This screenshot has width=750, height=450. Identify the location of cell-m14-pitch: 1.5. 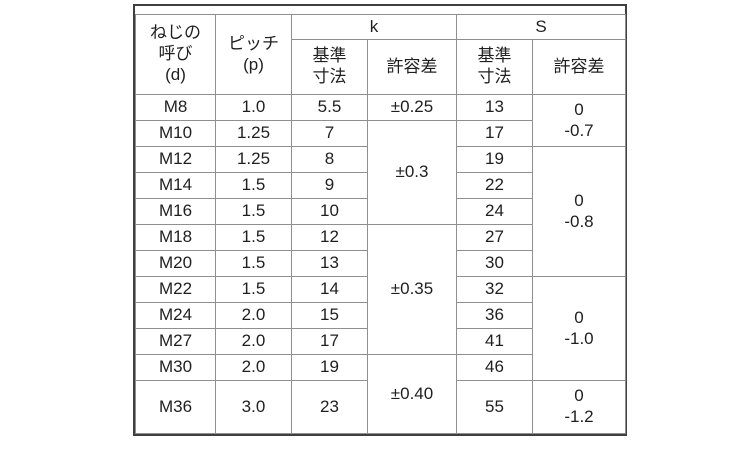
(253, 185).